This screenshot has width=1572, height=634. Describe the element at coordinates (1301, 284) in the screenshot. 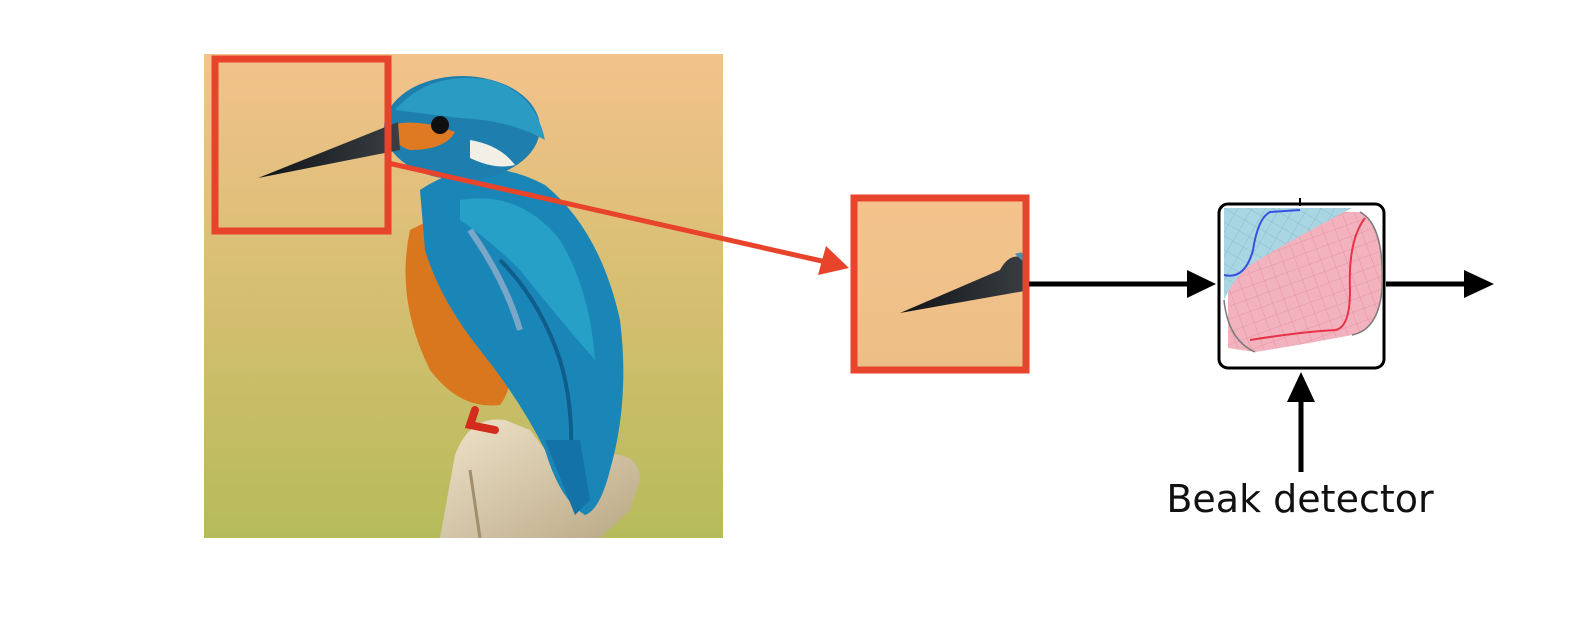

I see `detector-surface-icon` at that location.